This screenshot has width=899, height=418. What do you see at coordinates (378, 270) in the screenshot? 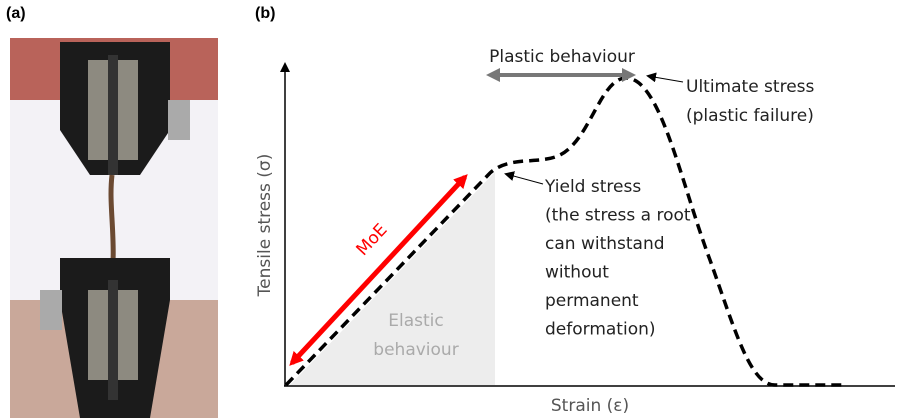
I see `moe-arrow` at bounding box center [378, 270].